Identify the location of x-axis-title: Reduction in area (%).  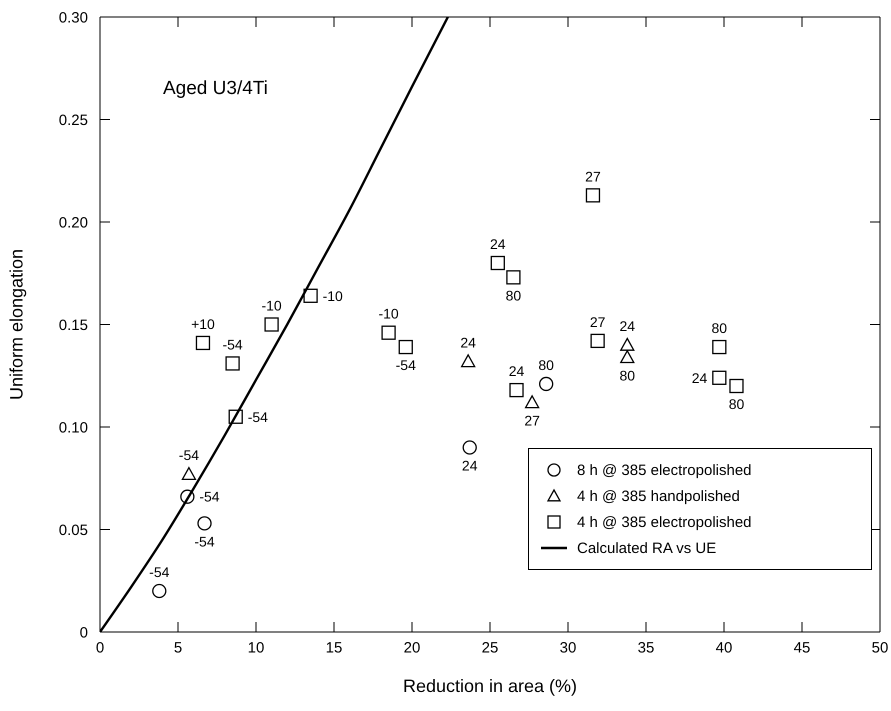
(490, 686).